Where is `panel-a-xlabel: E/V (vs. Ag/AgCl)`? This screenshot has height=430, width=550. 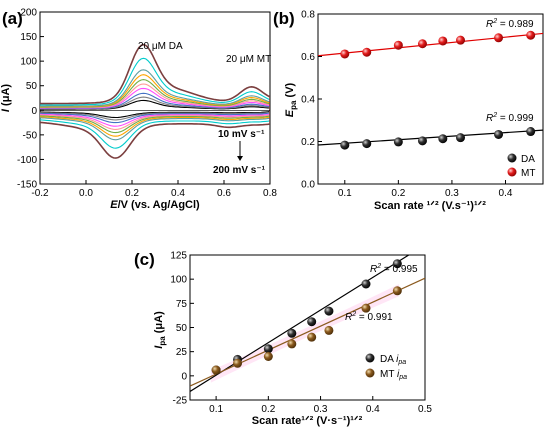 panel-a-xlabel: E/V (vs. Ag/AgCl) is located at coordinates (155, 205).